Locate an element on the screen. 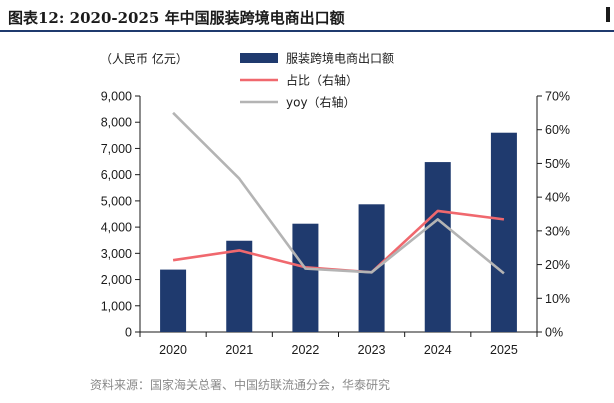 The height and width of the screenshot is (403, 614). y-tick-label-left: 6,000 is located at coordinates (116, 175).